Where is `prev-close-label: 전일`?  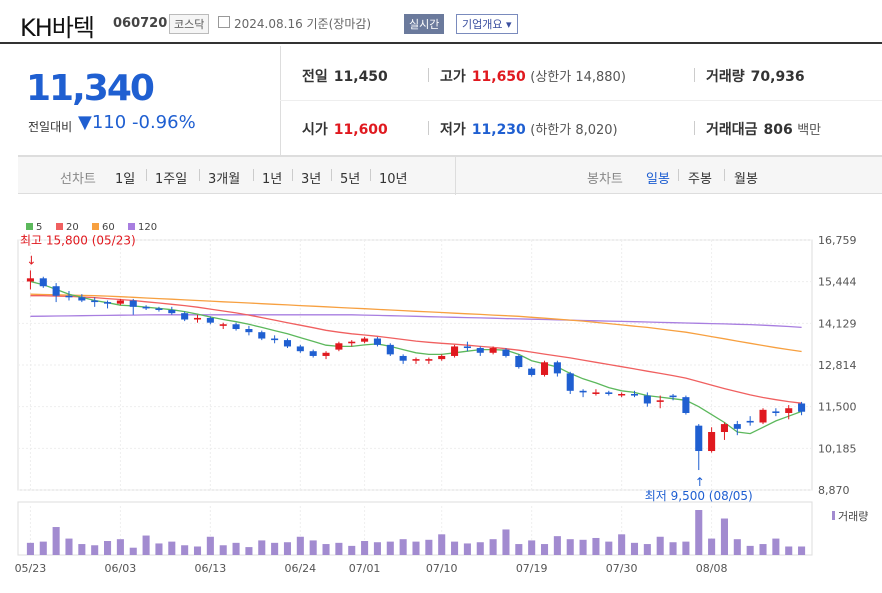 prev-close-label: 전일 is located at coordinates (315, 77).